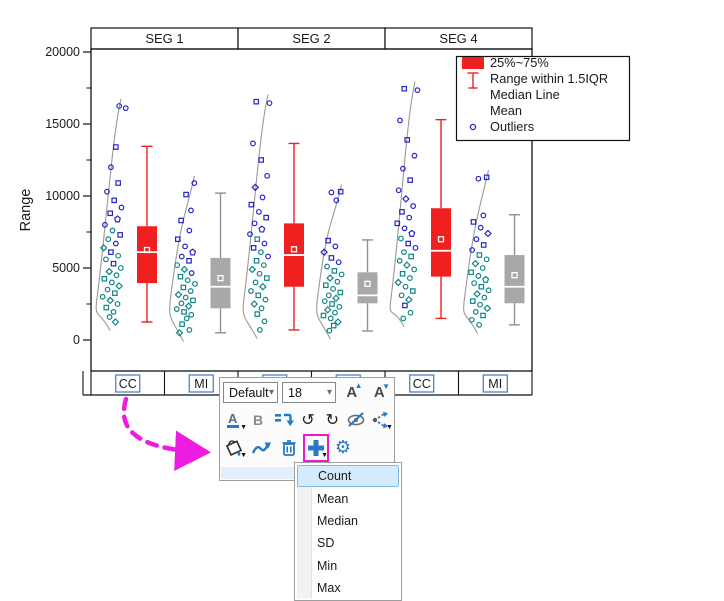 This screenshot has height=601, width=724. I want to click on box-seg1-mi, so click(220, 283).